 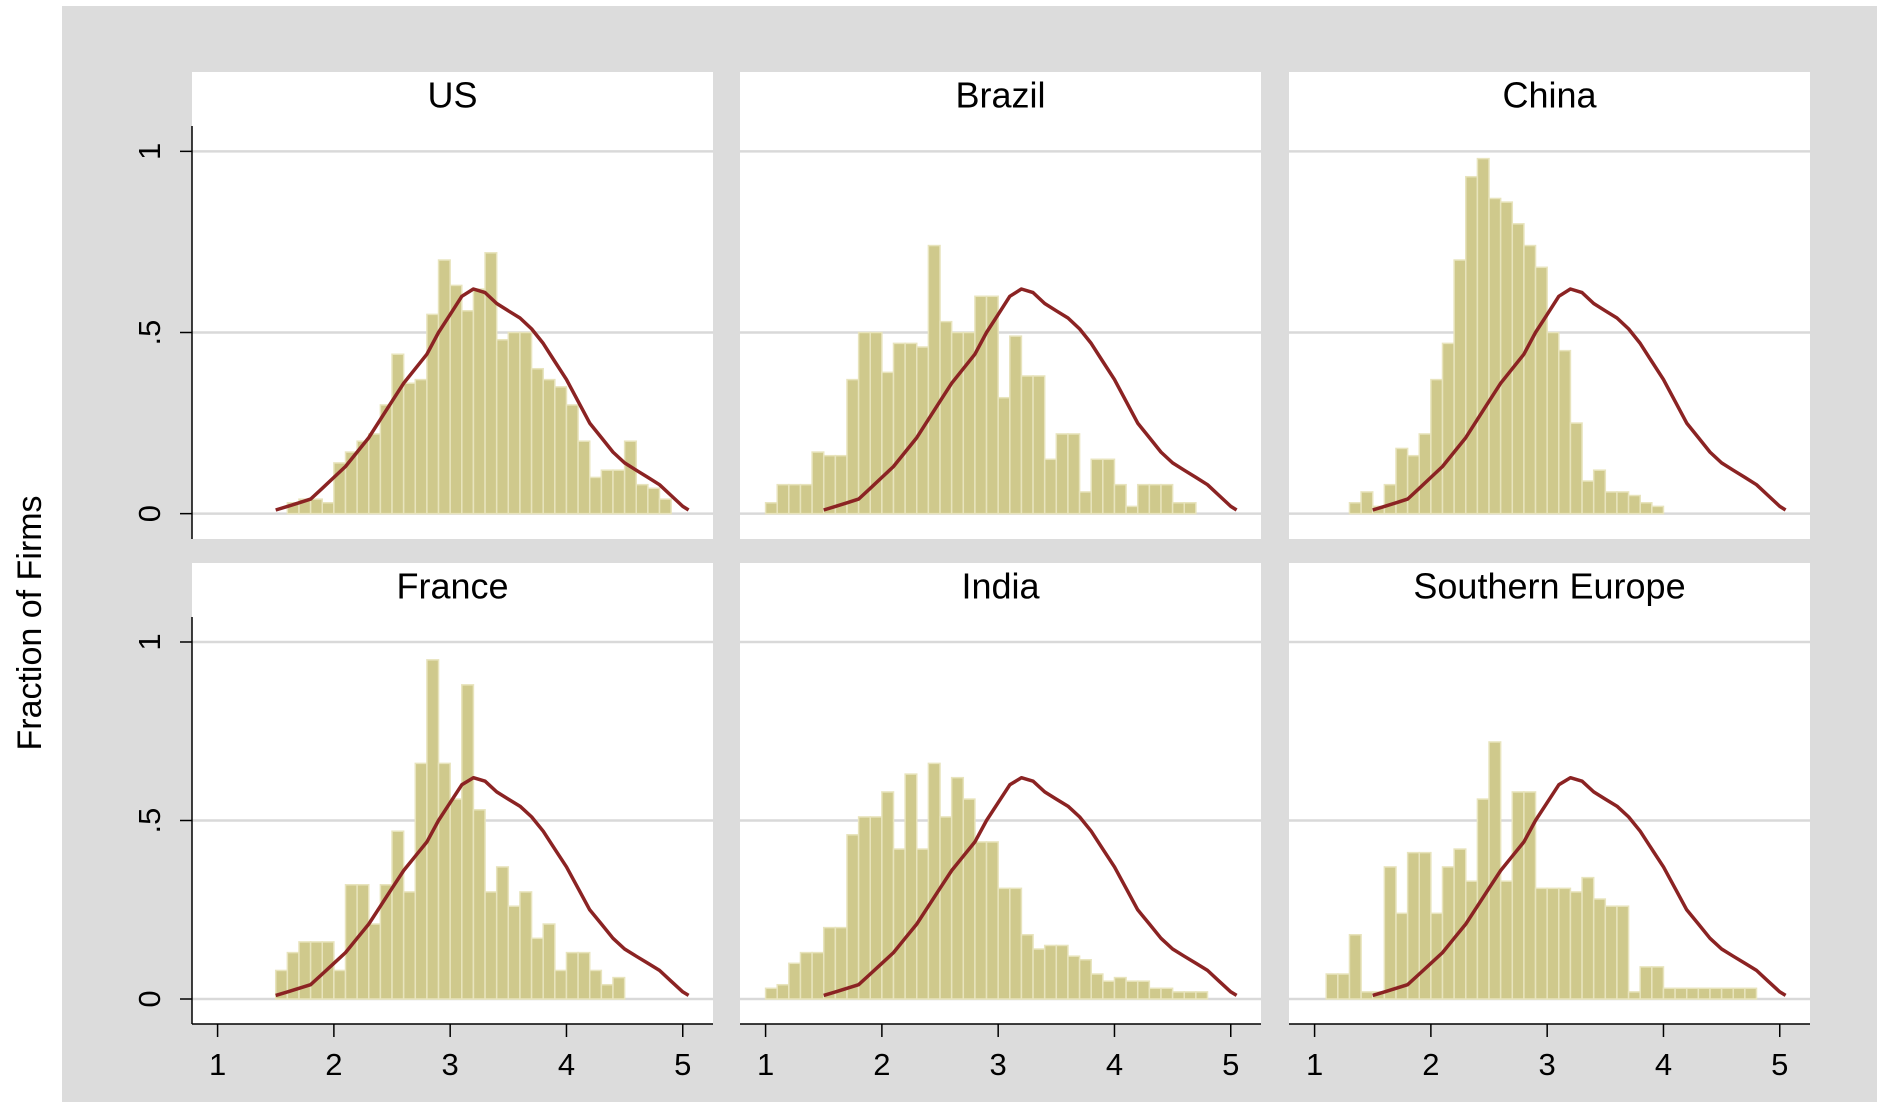 I want to click on panel-title: India, so click(x=1000, y=586).